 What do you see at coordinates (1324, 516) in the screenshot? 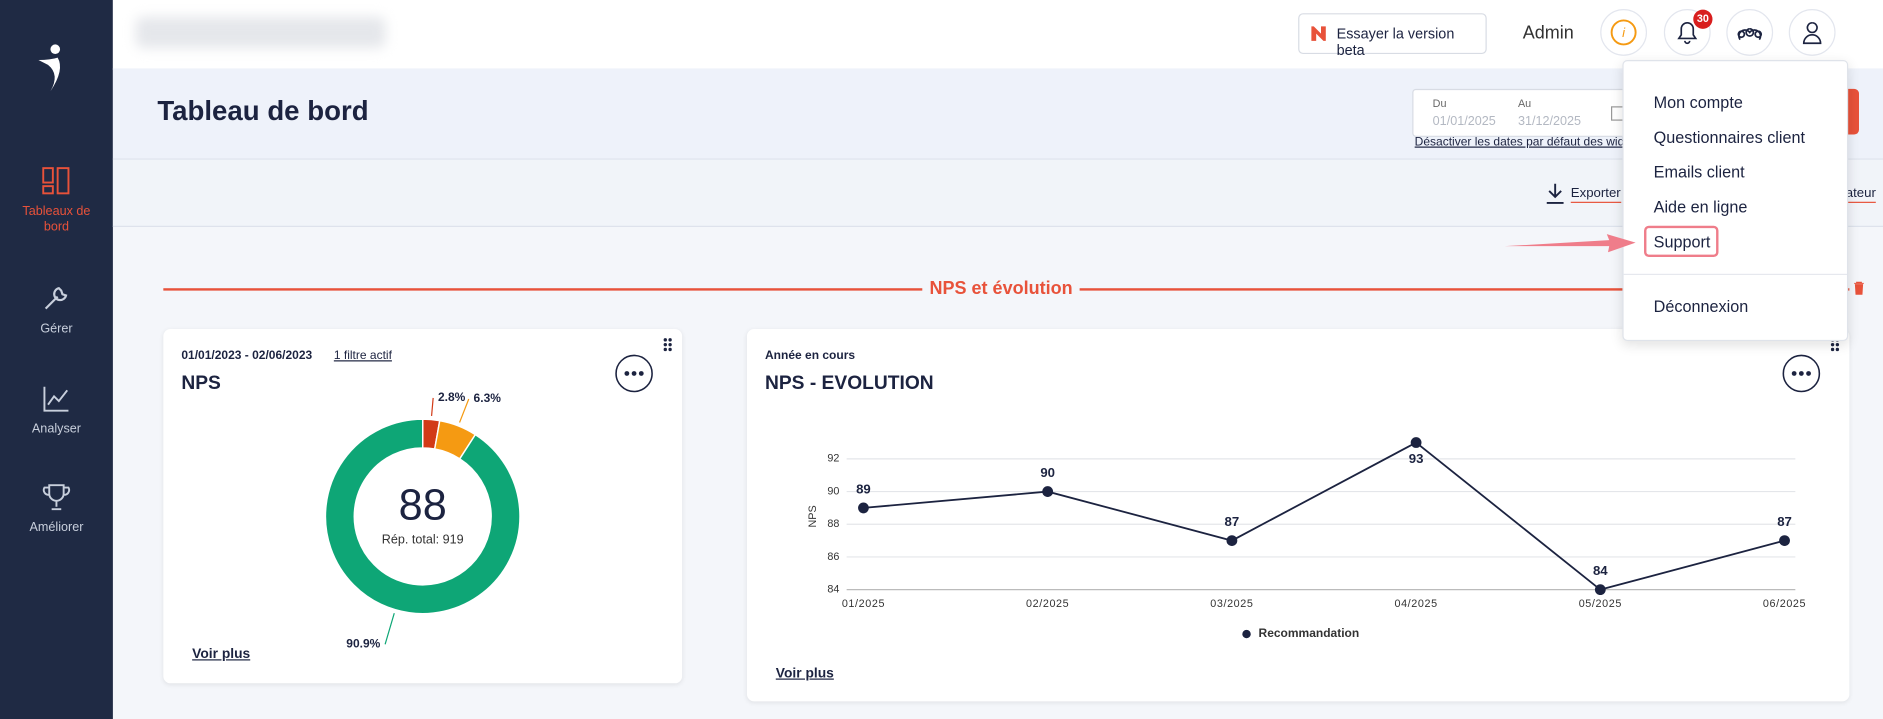
I see `series-line` at bounding box center [1324, 516].